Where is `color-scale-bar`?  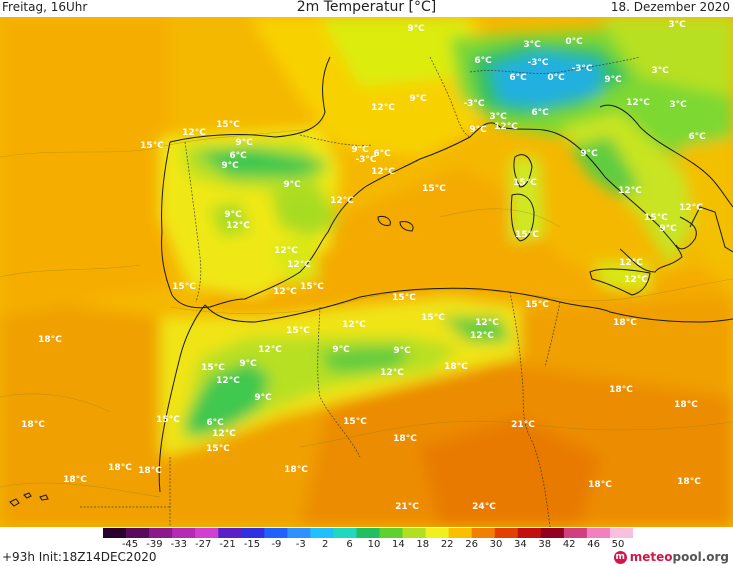 color-scale-bar is located at coordinates (368, 533).